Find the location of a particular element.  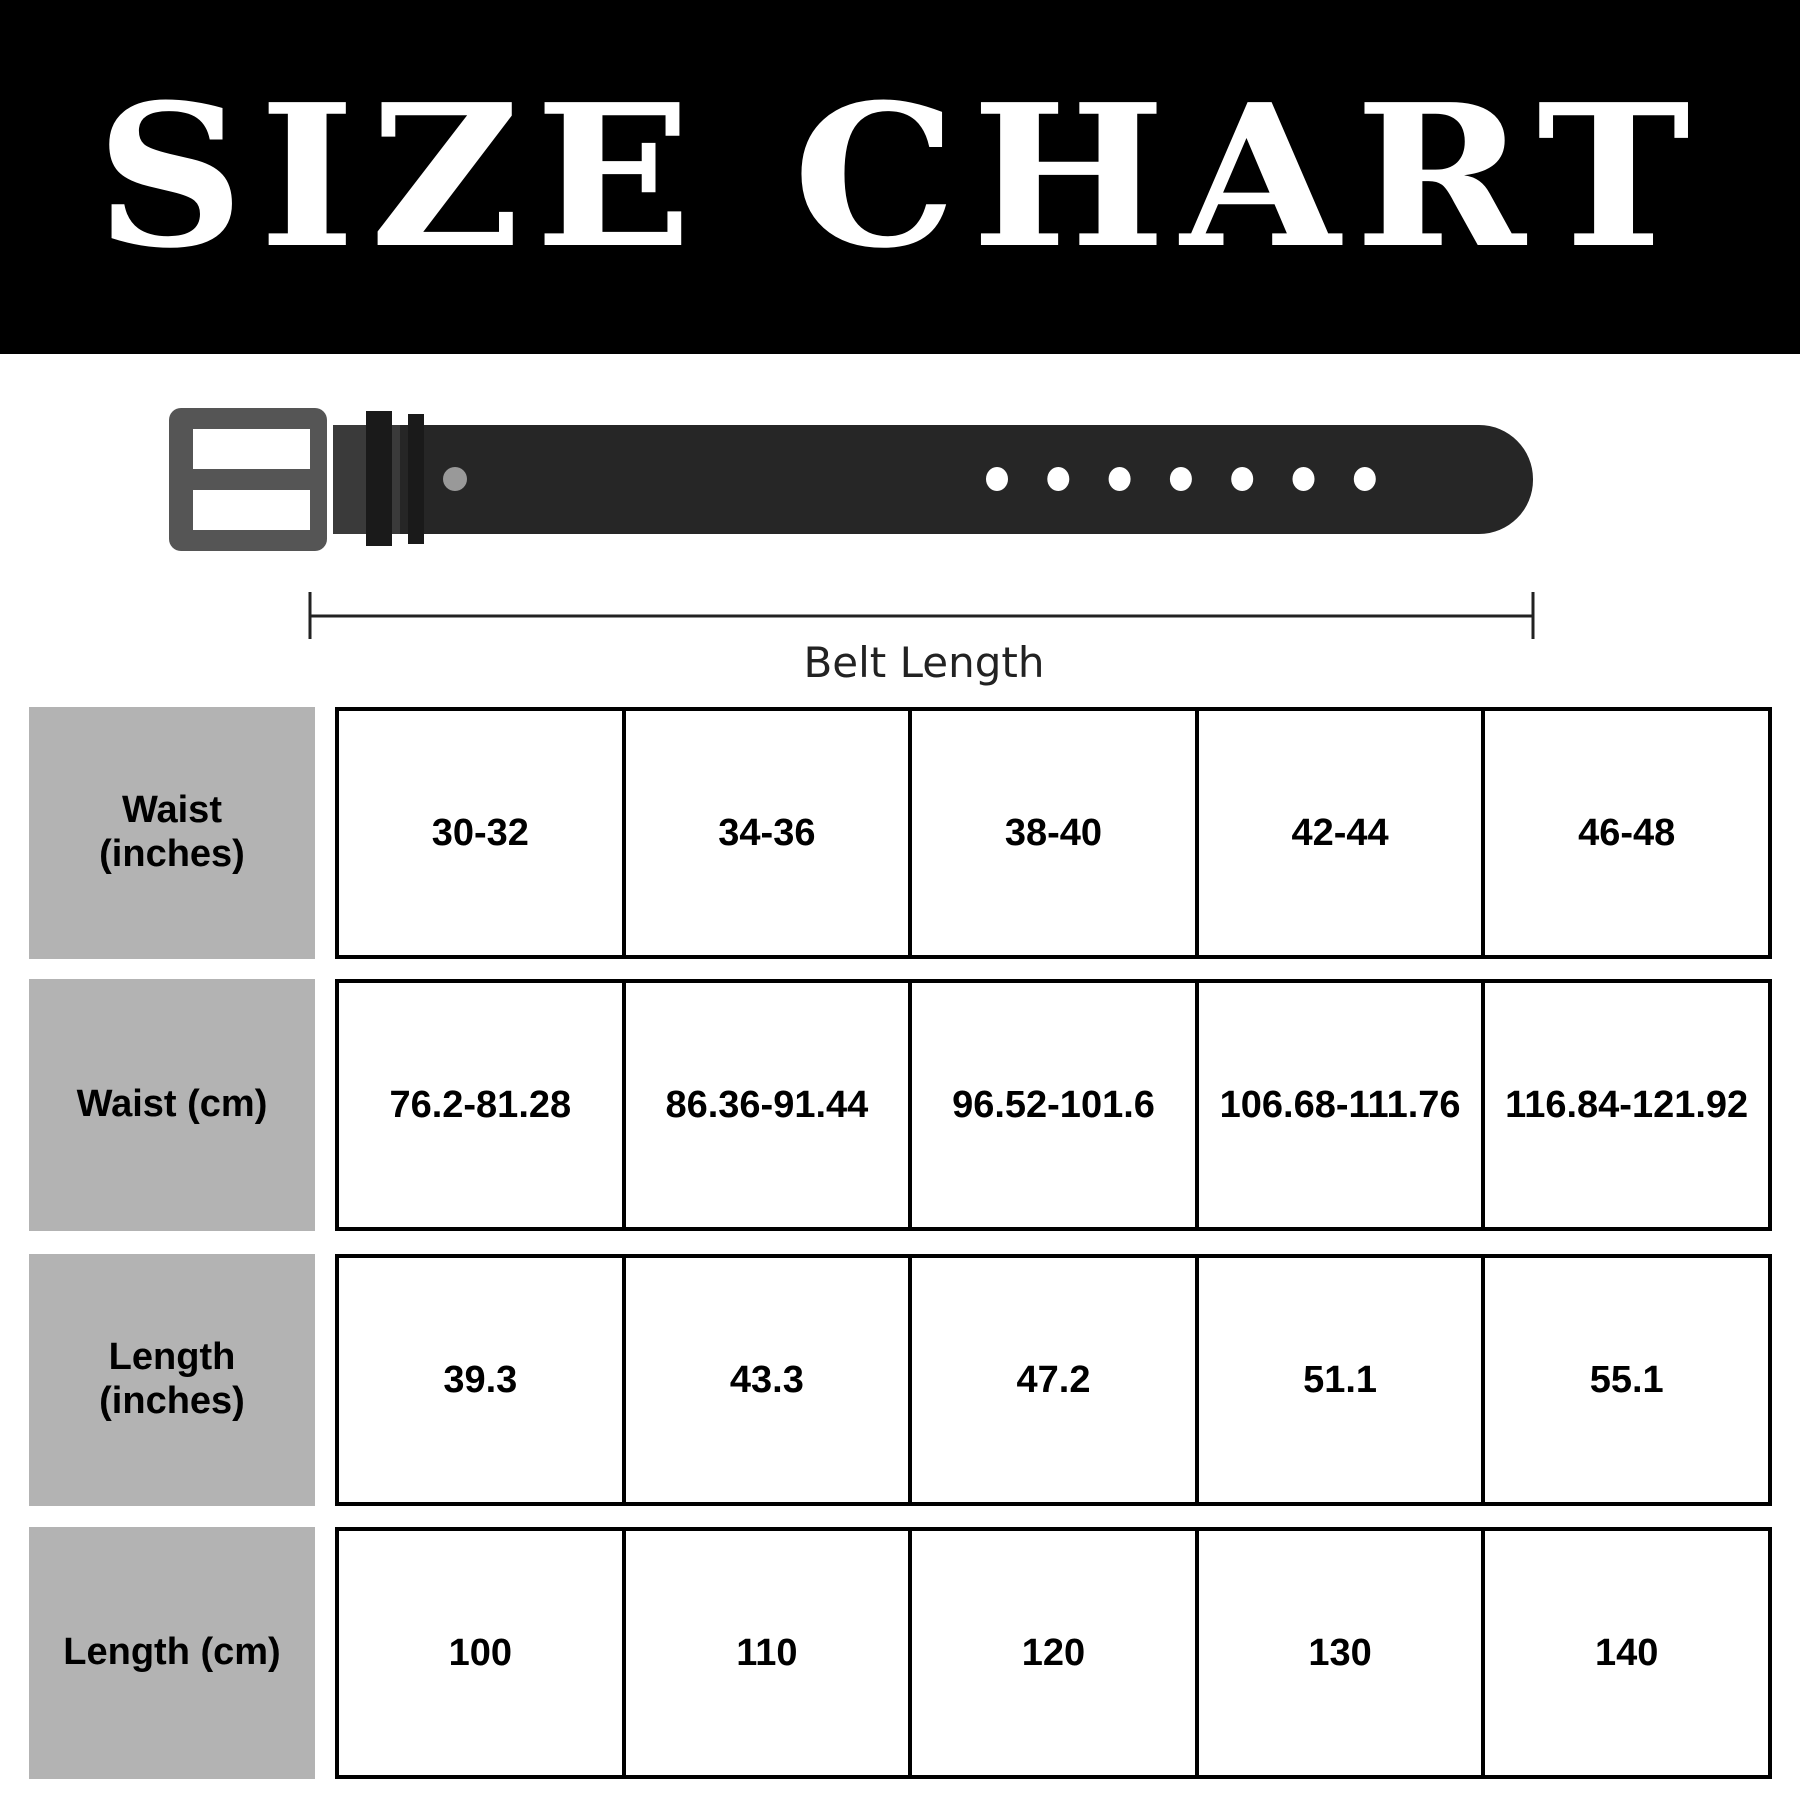

row-label-text: Length (inches) is located at coordinates (172, 1379).